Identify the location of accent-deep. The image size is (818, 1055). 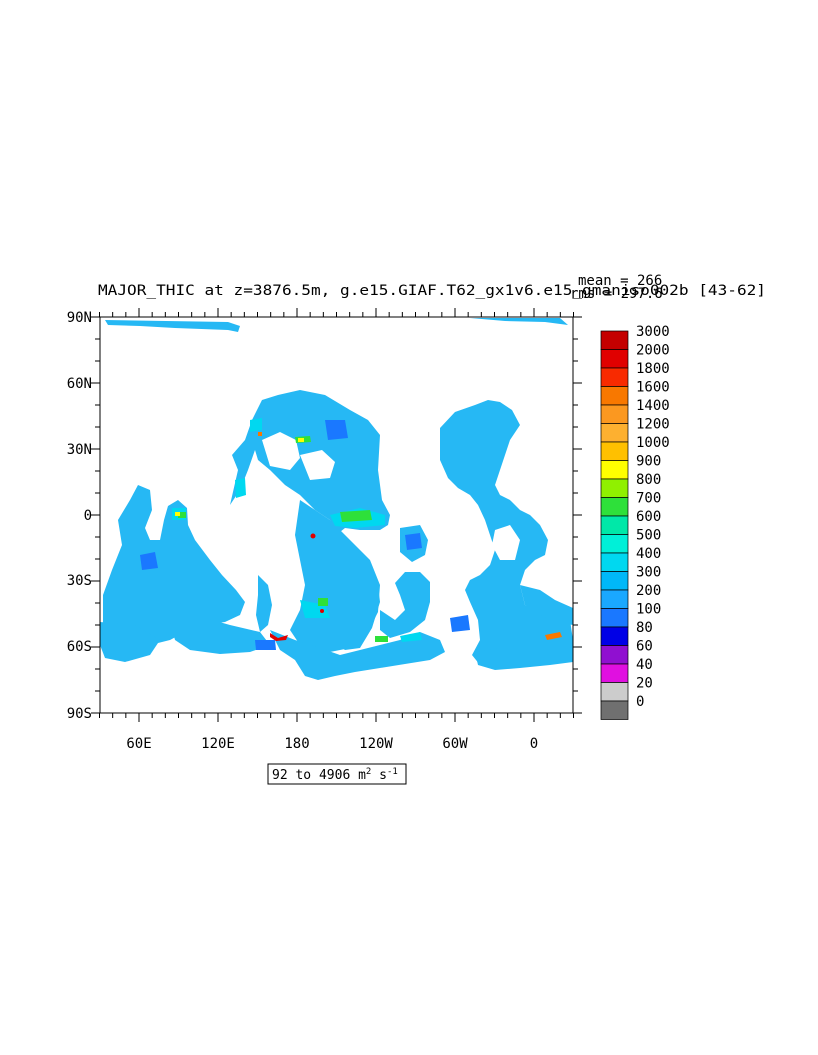
(305, 535).